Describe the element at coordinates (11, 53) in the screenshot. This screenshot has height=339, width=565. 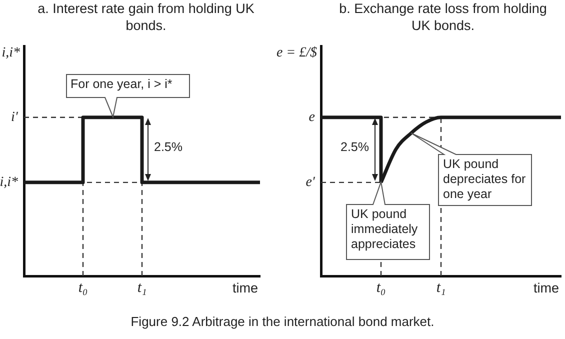
I see `y-axis-title: i,i*` at that location.